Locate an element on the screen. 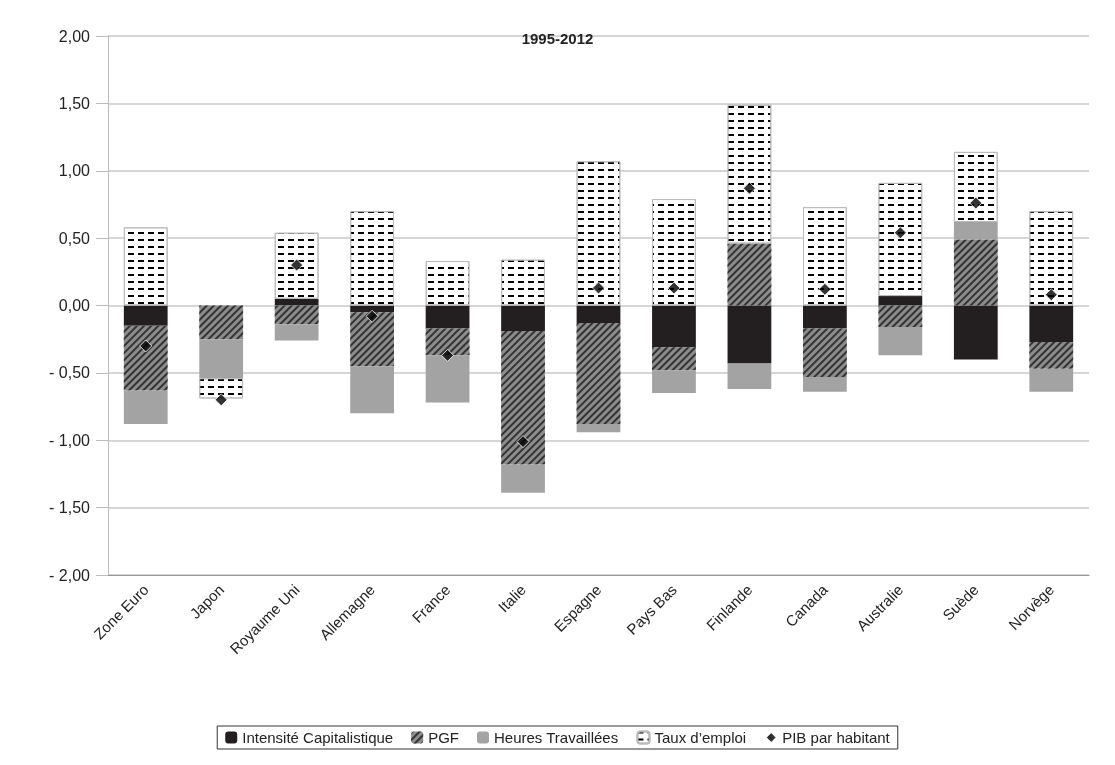  y-tick-label: - 2,00 is located at coordinates (70, 575).